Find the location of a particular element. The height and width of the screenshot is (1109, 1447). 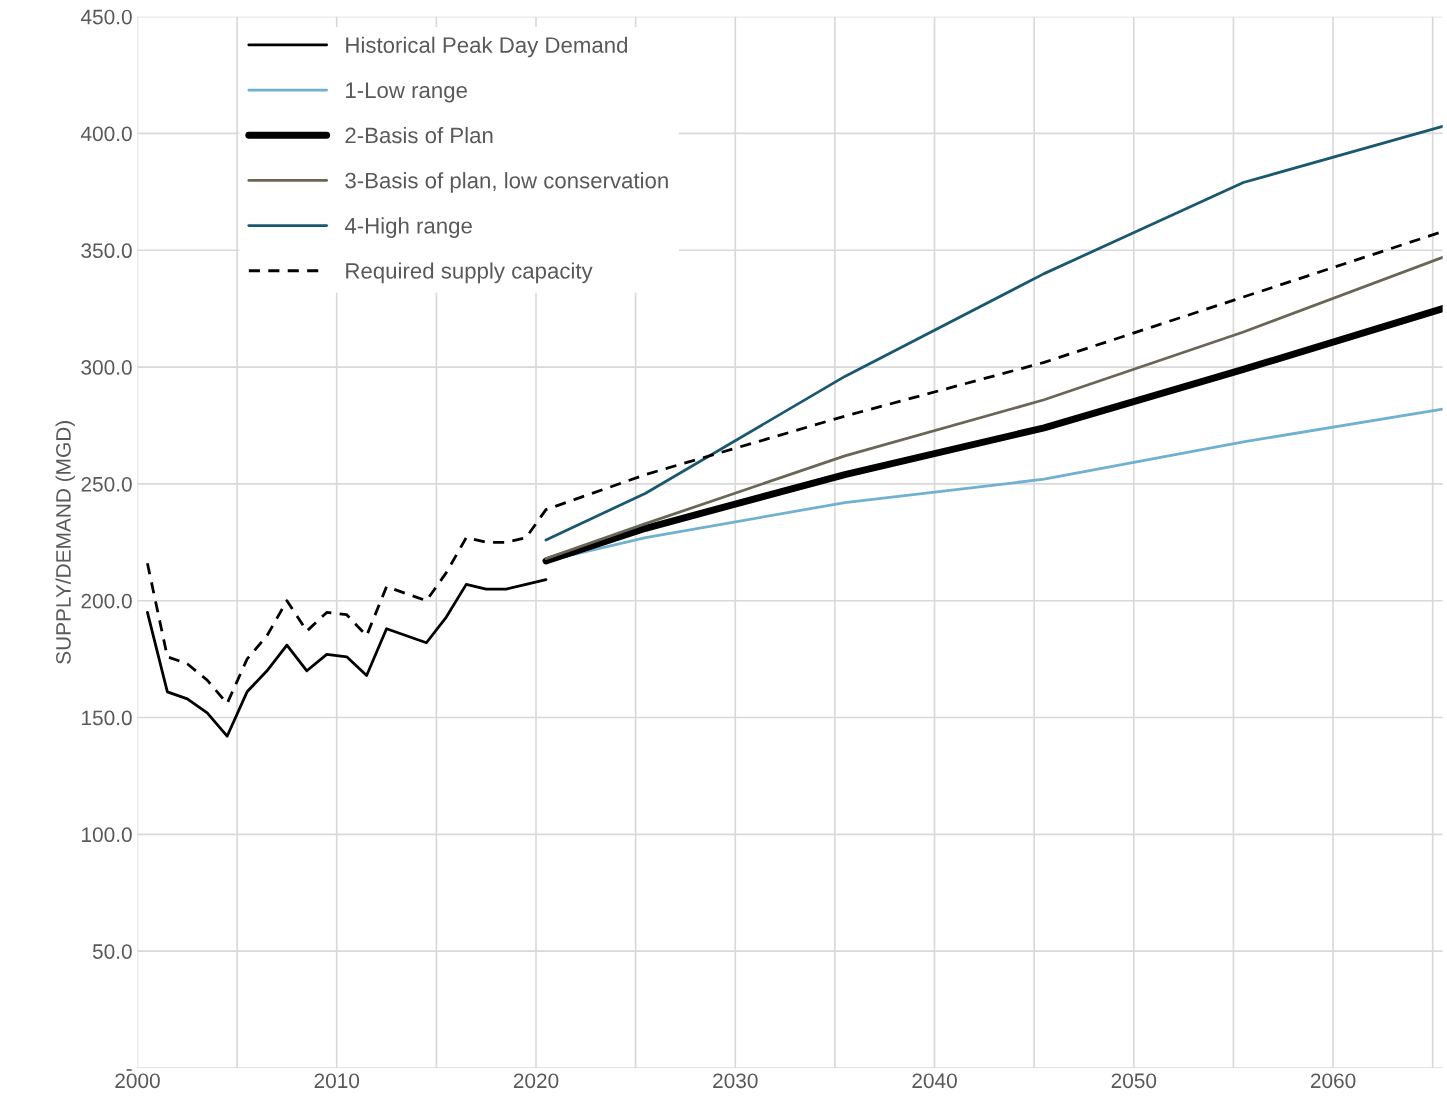

y-tick-label: 100.0 is located at coordinates (107, 835).